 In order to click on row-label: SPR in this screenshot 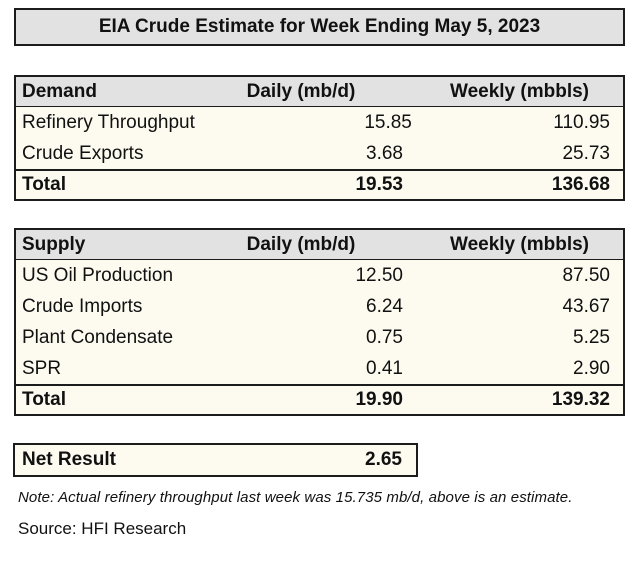, I will do `click(42, 368)`.